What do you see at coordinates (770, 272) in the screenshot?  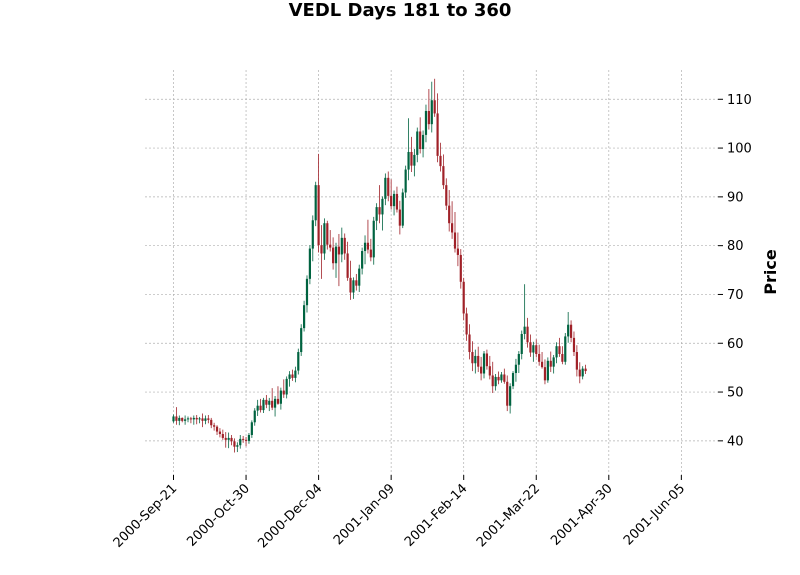 I see `y-axis-label: Price` at bounding box center [770, 272].